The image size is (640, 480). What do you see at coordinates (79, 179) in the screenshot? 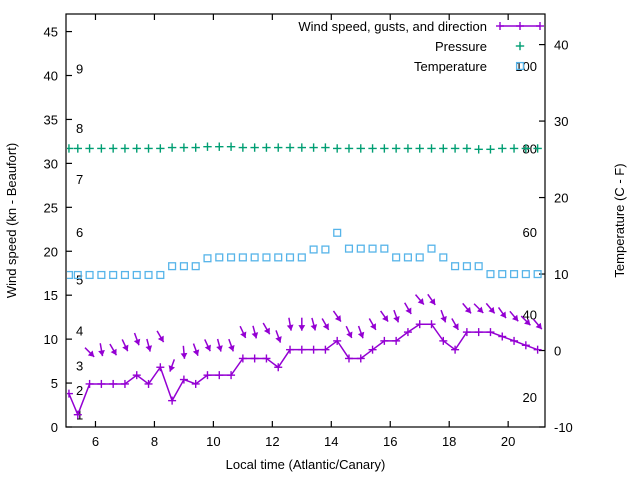
I see `beaufort-label: 7` at bounding box center [79, 179].